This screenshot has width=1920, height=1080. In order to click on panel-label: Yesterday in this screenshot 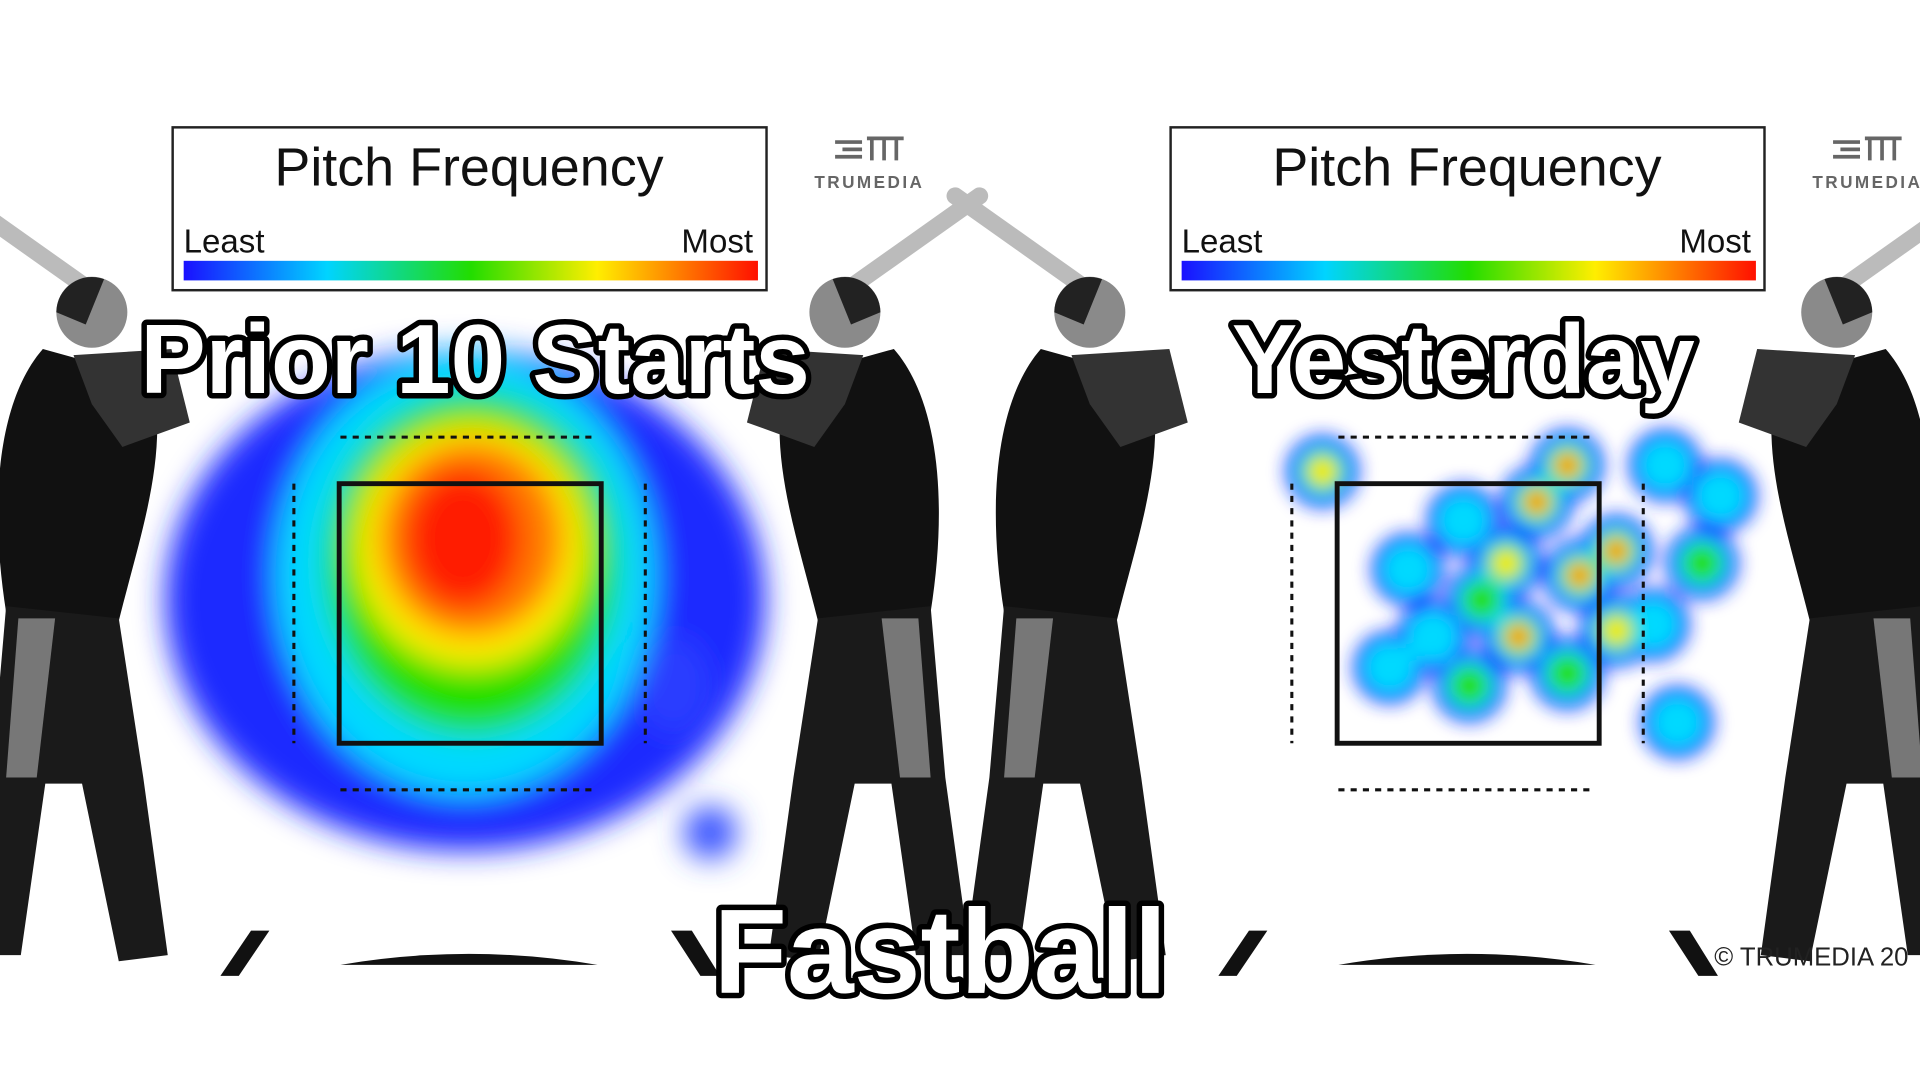, I will do `click(1463, 359)`.